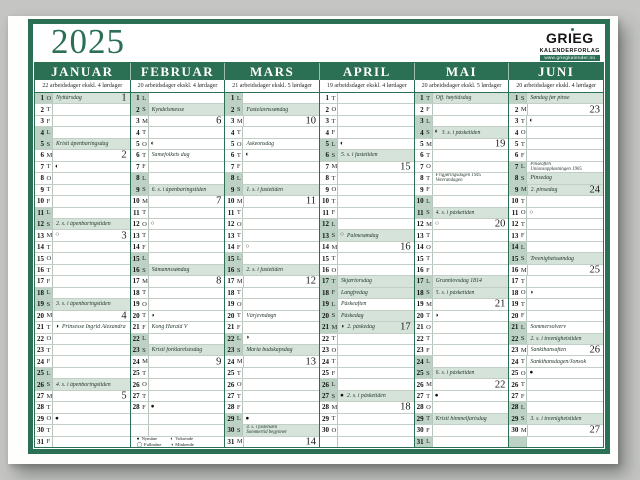  What do you see at coordinates (234, 373) in the screenshot?
I see `day-number-cell: 25 T` at bounding box center [234, 373].